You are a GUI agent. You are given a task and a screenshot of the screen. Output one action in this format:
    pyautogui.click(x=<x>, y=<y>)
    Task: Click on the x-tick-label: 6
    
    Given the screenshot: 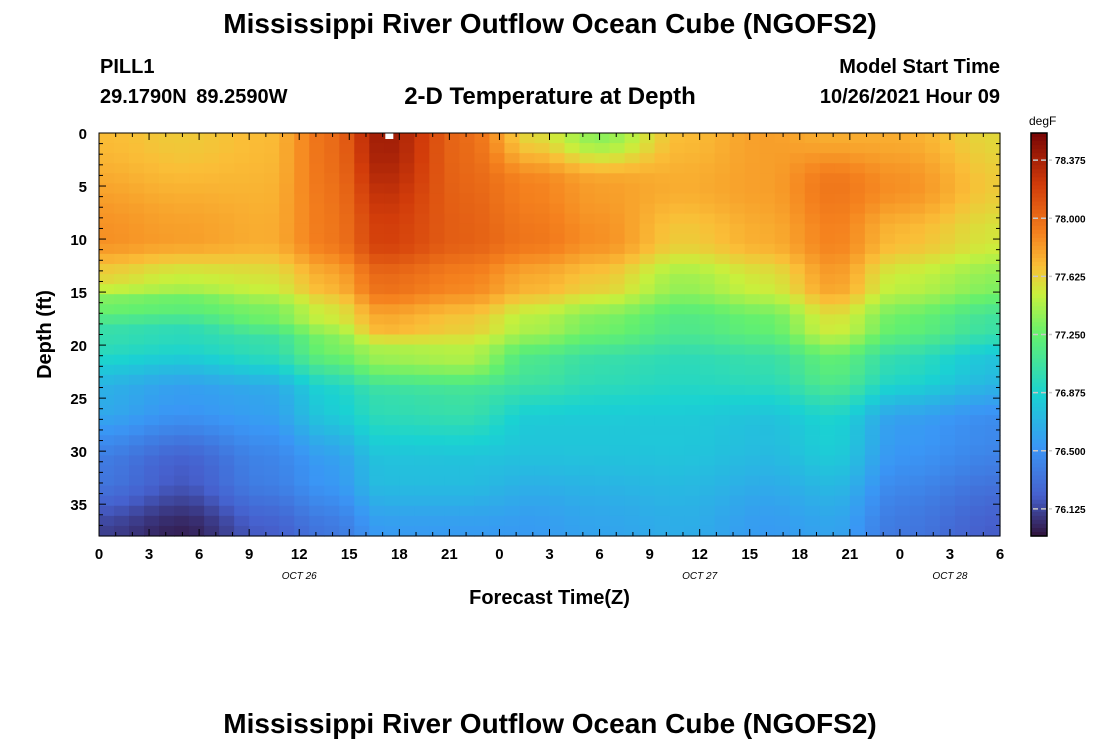 What is the action you would take?
    pyautogui.click(x=1000, y=554)
    